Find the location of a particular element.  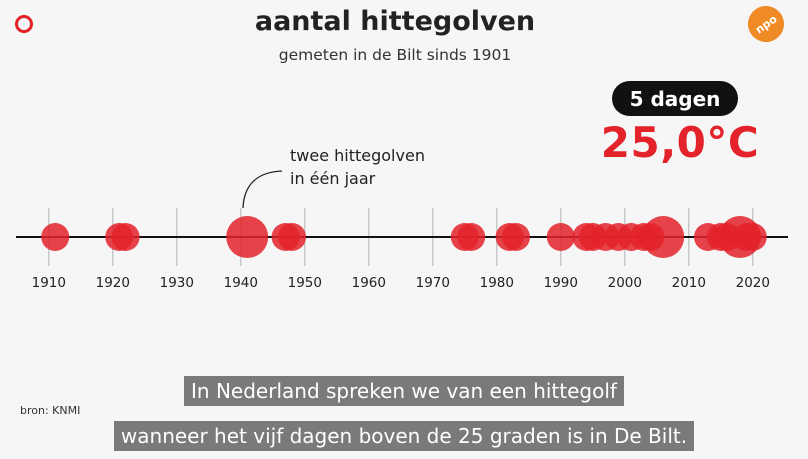

heatwave-dot-1990 is located at coordinates (560, 237).